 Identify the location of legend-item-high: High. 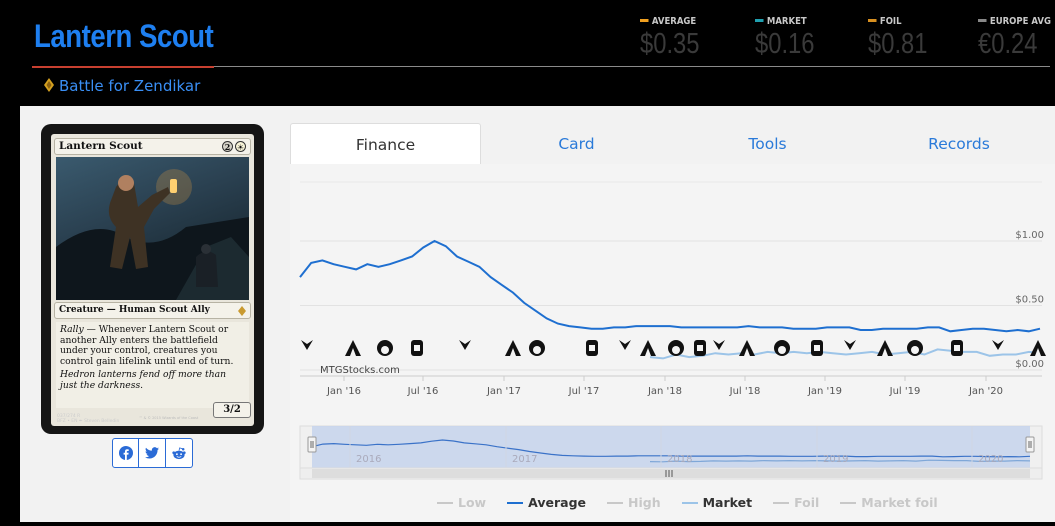
(634, 502).